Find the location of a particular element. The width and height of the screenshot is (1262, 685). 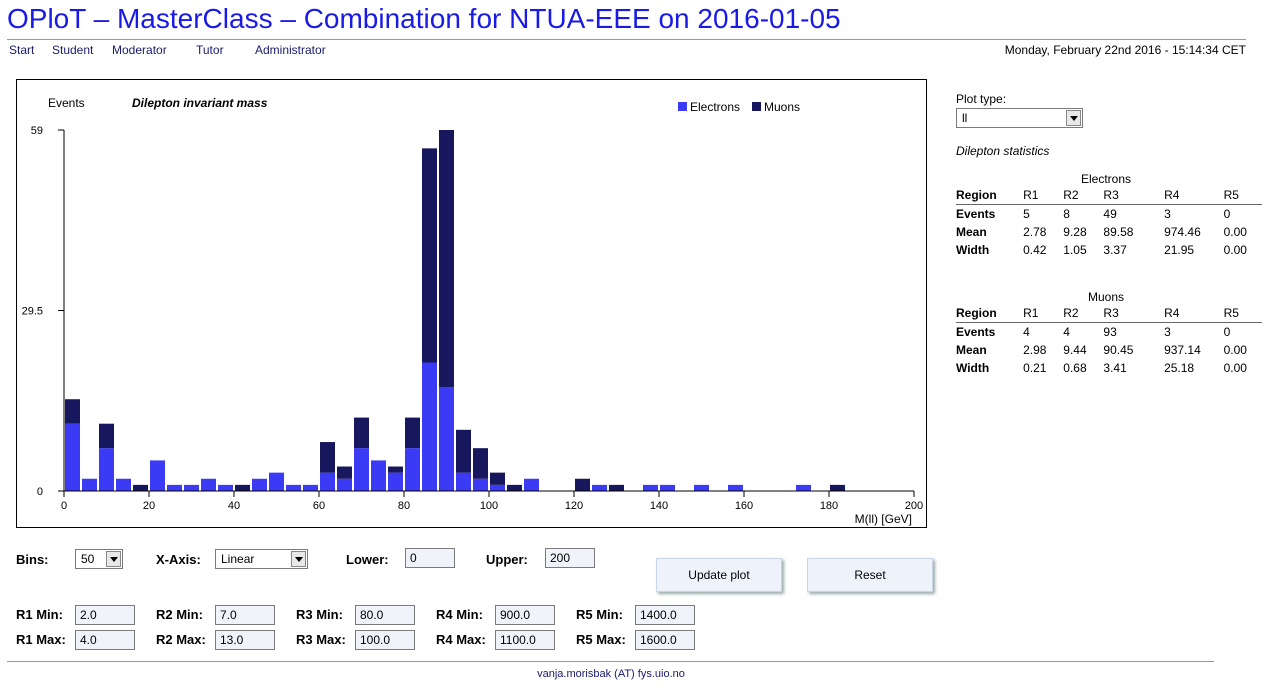

plot-type-label: Plot type: is located at coordinates (981, 99).